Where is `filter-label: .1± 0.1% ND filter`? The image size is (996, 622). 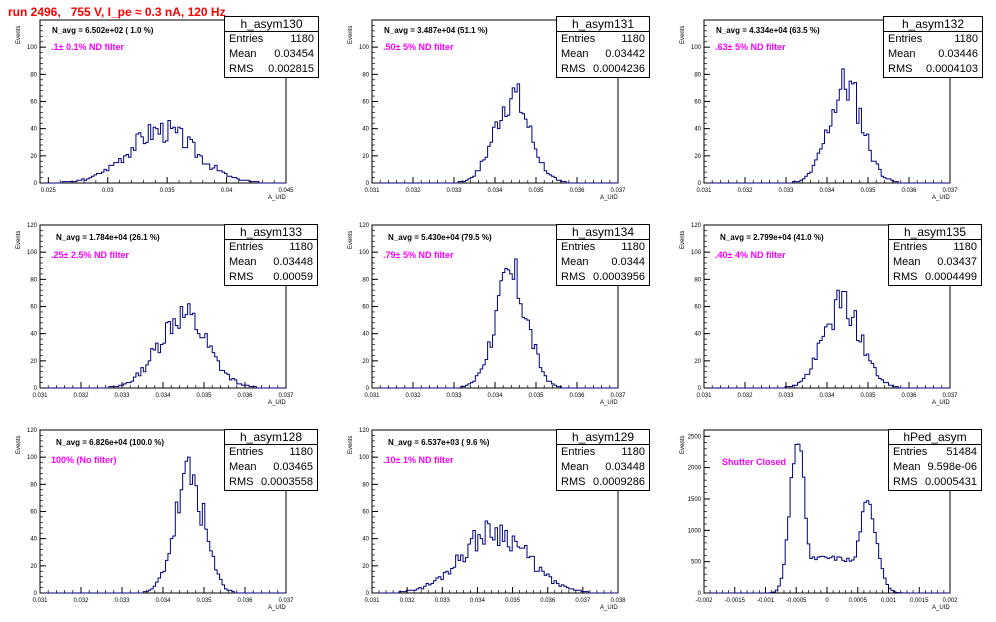 filter-label: .1± 0.1% ND filter is located at coordinates (87, 47).